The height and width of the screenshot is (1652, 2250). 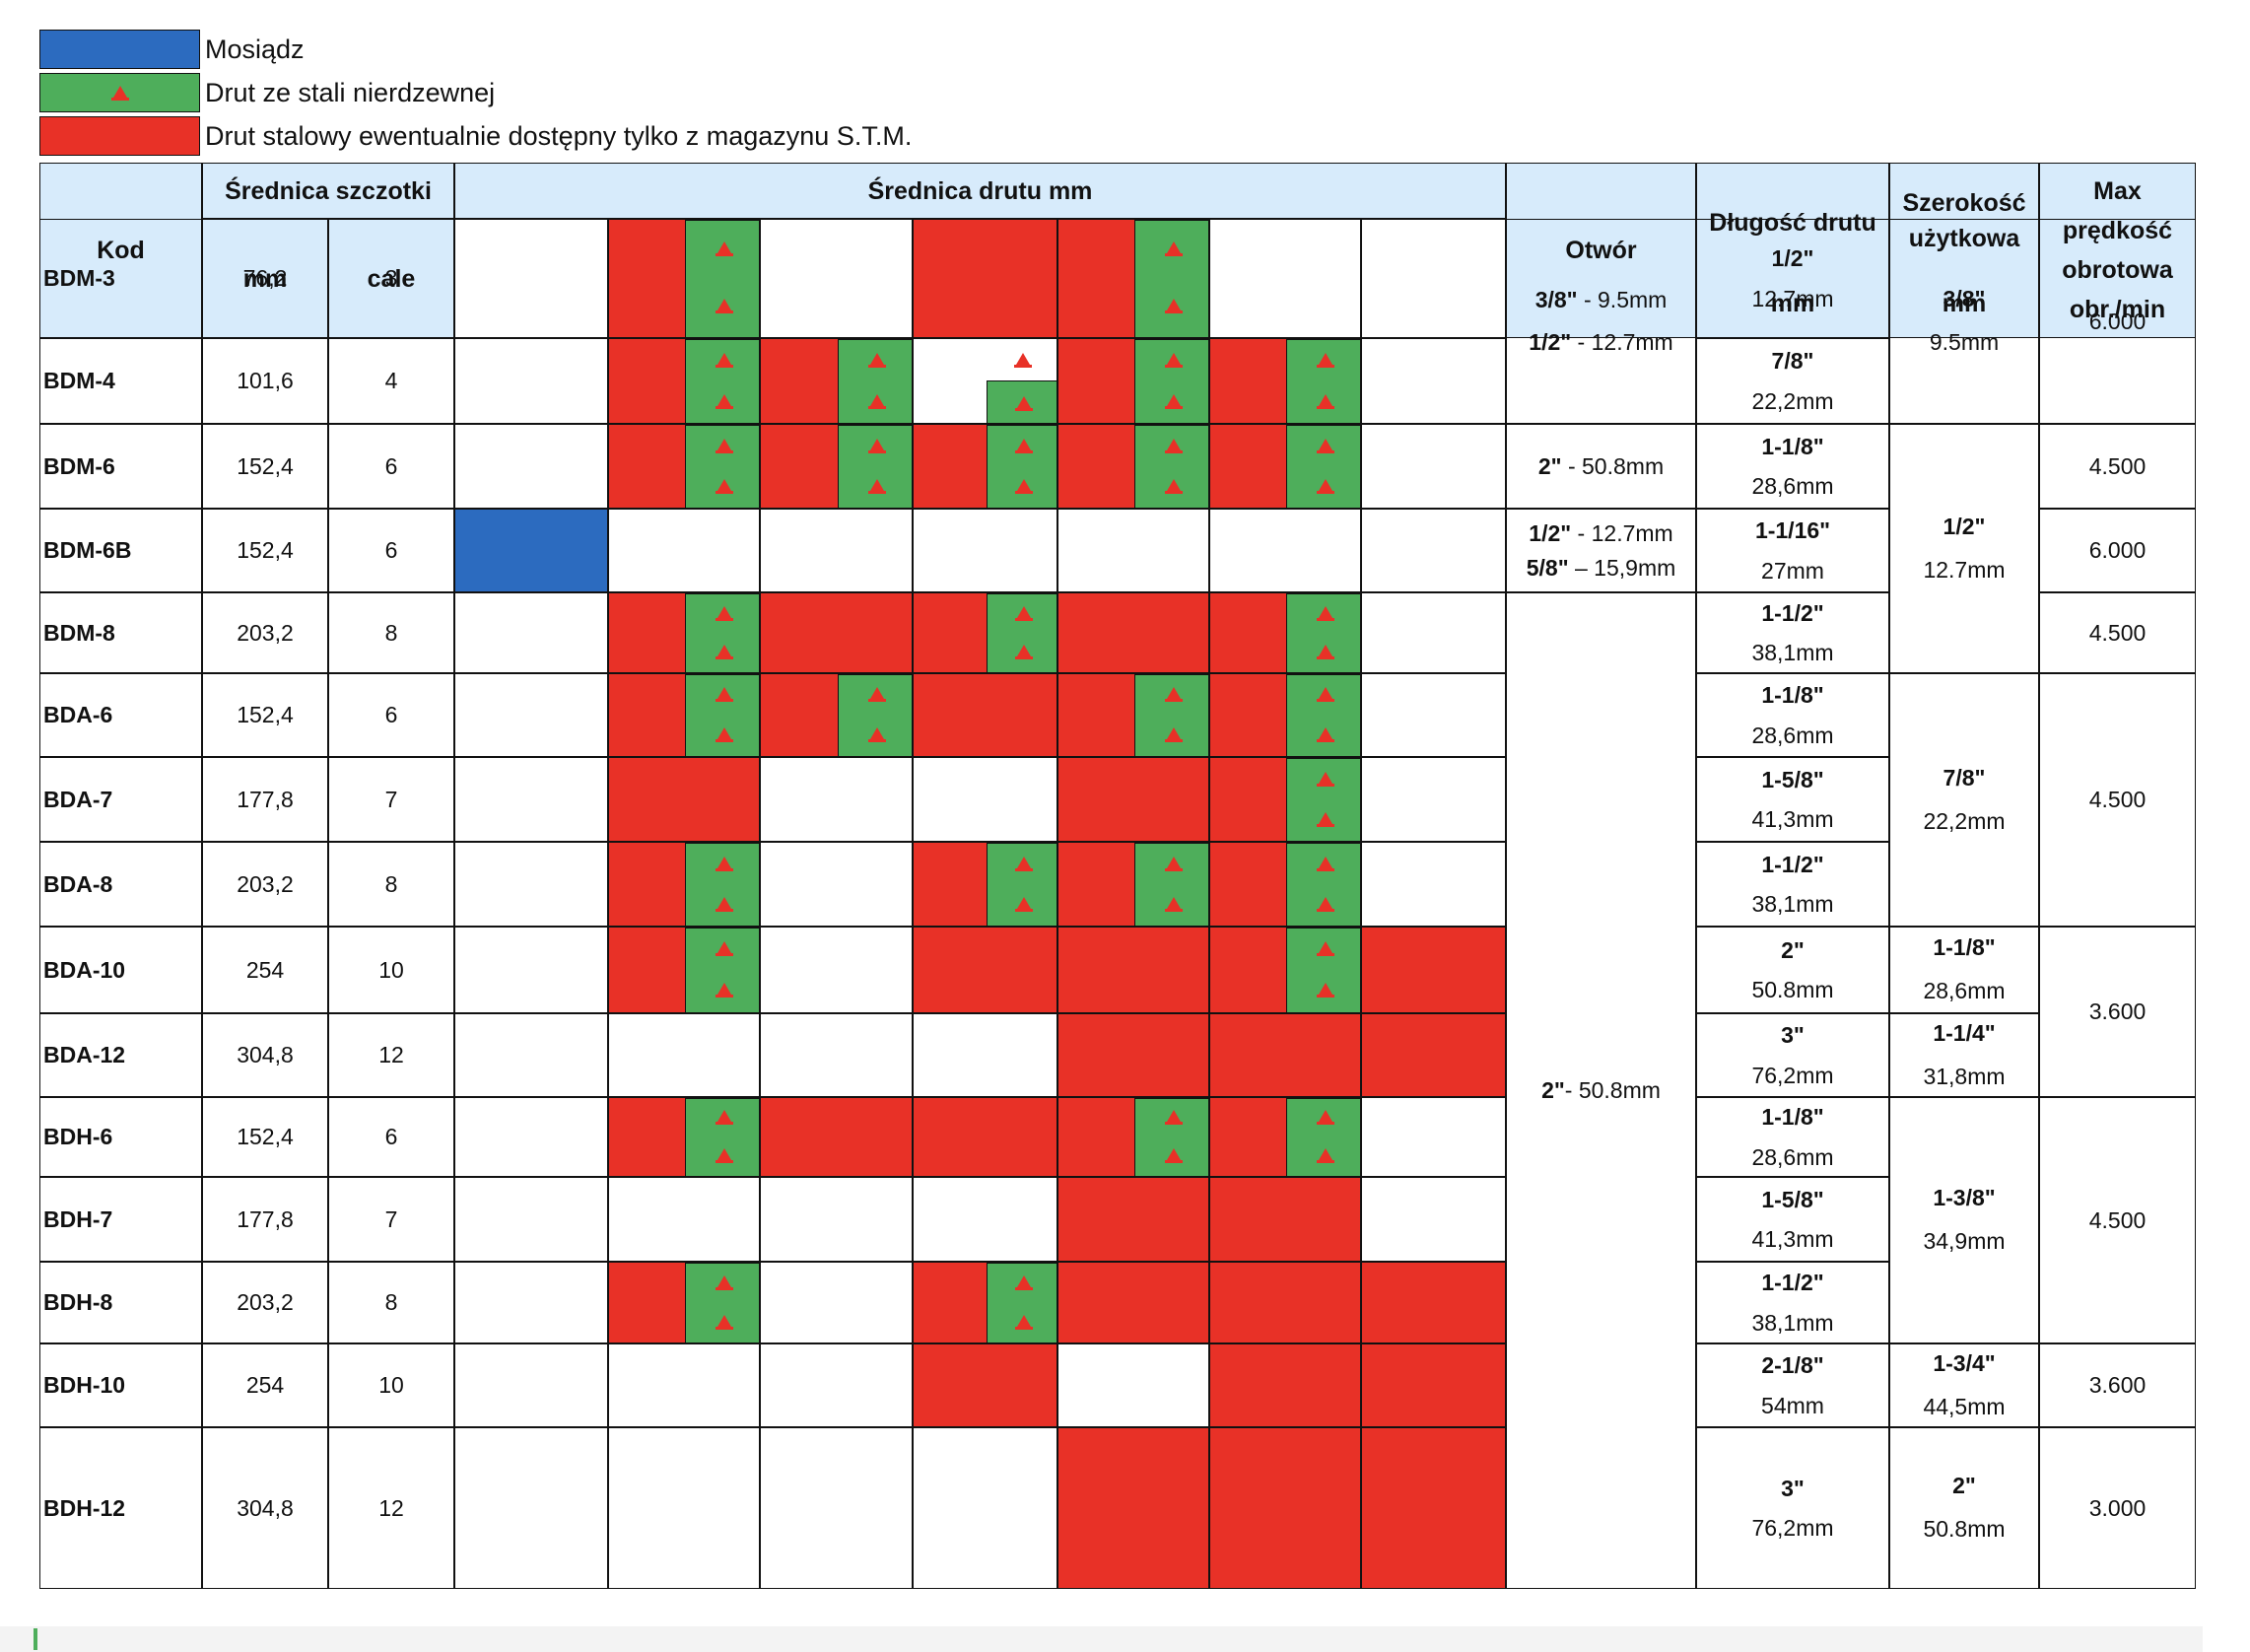 I want to click on wire-length: 7/8" 22,2mm, so click(x=1792, y=381).